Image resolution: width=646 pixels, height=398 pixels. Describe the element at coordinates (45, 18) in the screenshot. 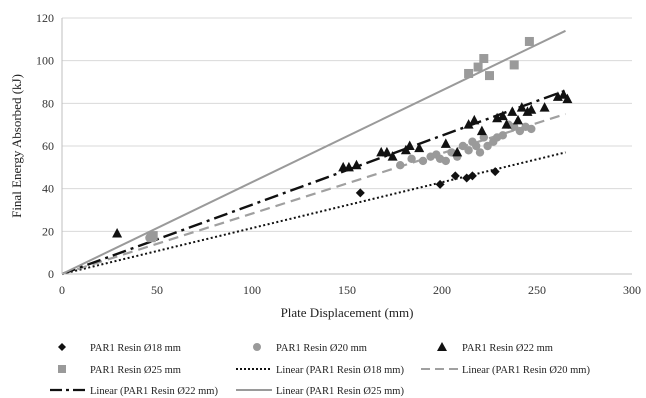

I see `y-tick-label: 120` at that location.